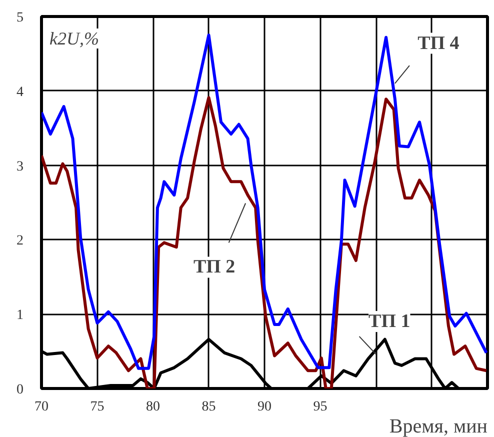 The width and height of the screenshot is (494, 437). What do you see at coordinates (214, 267) in the screenshot?
I see `series-label: ТП 2` at bounding box center [214, 267].